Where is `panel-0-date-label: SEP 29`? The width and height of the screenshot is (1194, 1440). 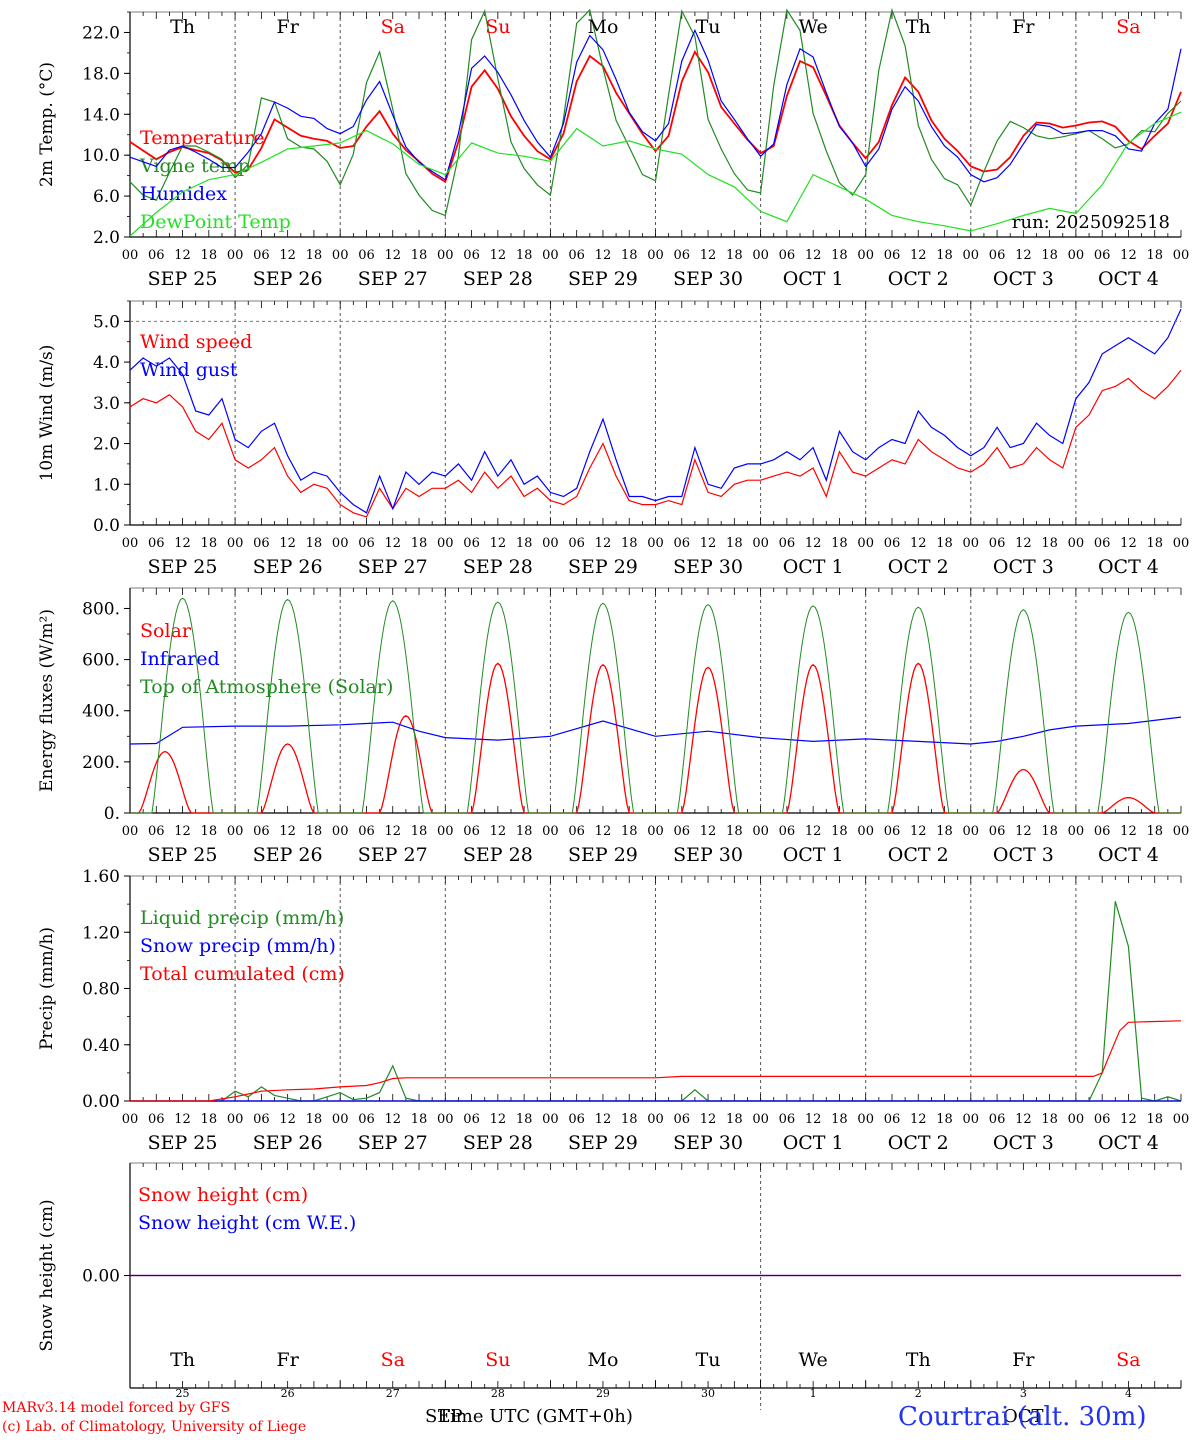
panel-0-date-label: SEP 29 is located at coordinates (603, 279).